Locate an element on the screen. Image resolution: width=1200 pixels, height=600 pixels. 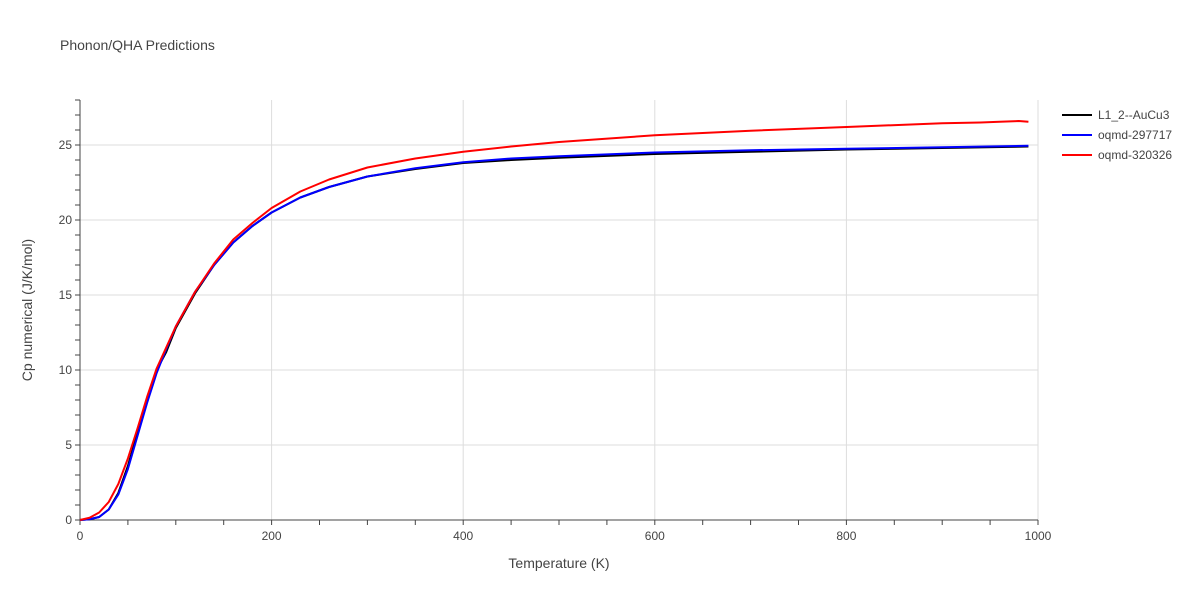
legend-item: L1_2--AuCu3 is located at coordinates (1116, 115).